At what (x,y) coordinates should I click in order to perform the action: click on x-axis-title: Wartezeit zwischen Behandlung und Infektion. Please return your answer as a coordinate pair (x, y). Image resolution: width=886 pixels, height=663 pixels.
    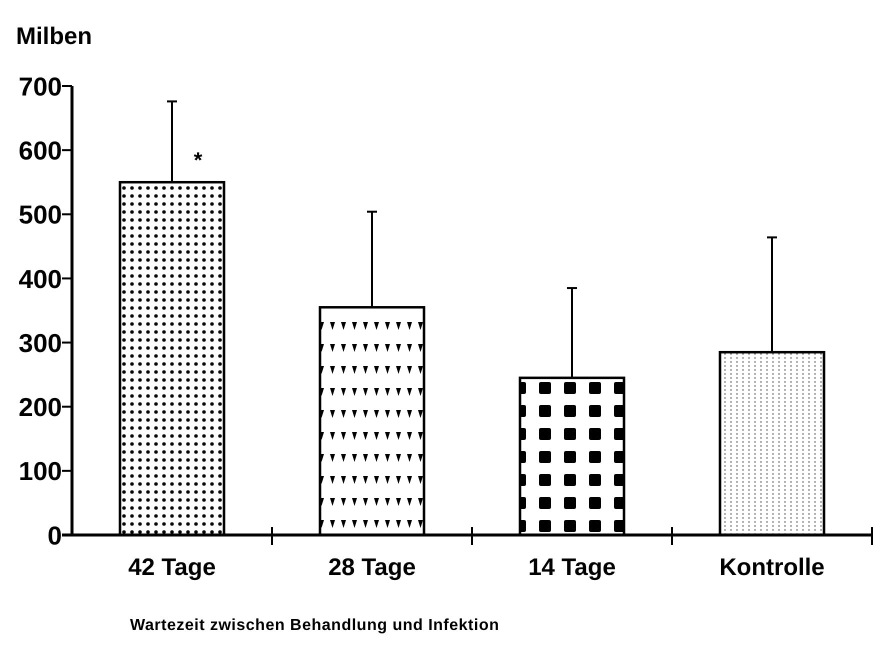
    Looking at the image, I should click on (315, 625).